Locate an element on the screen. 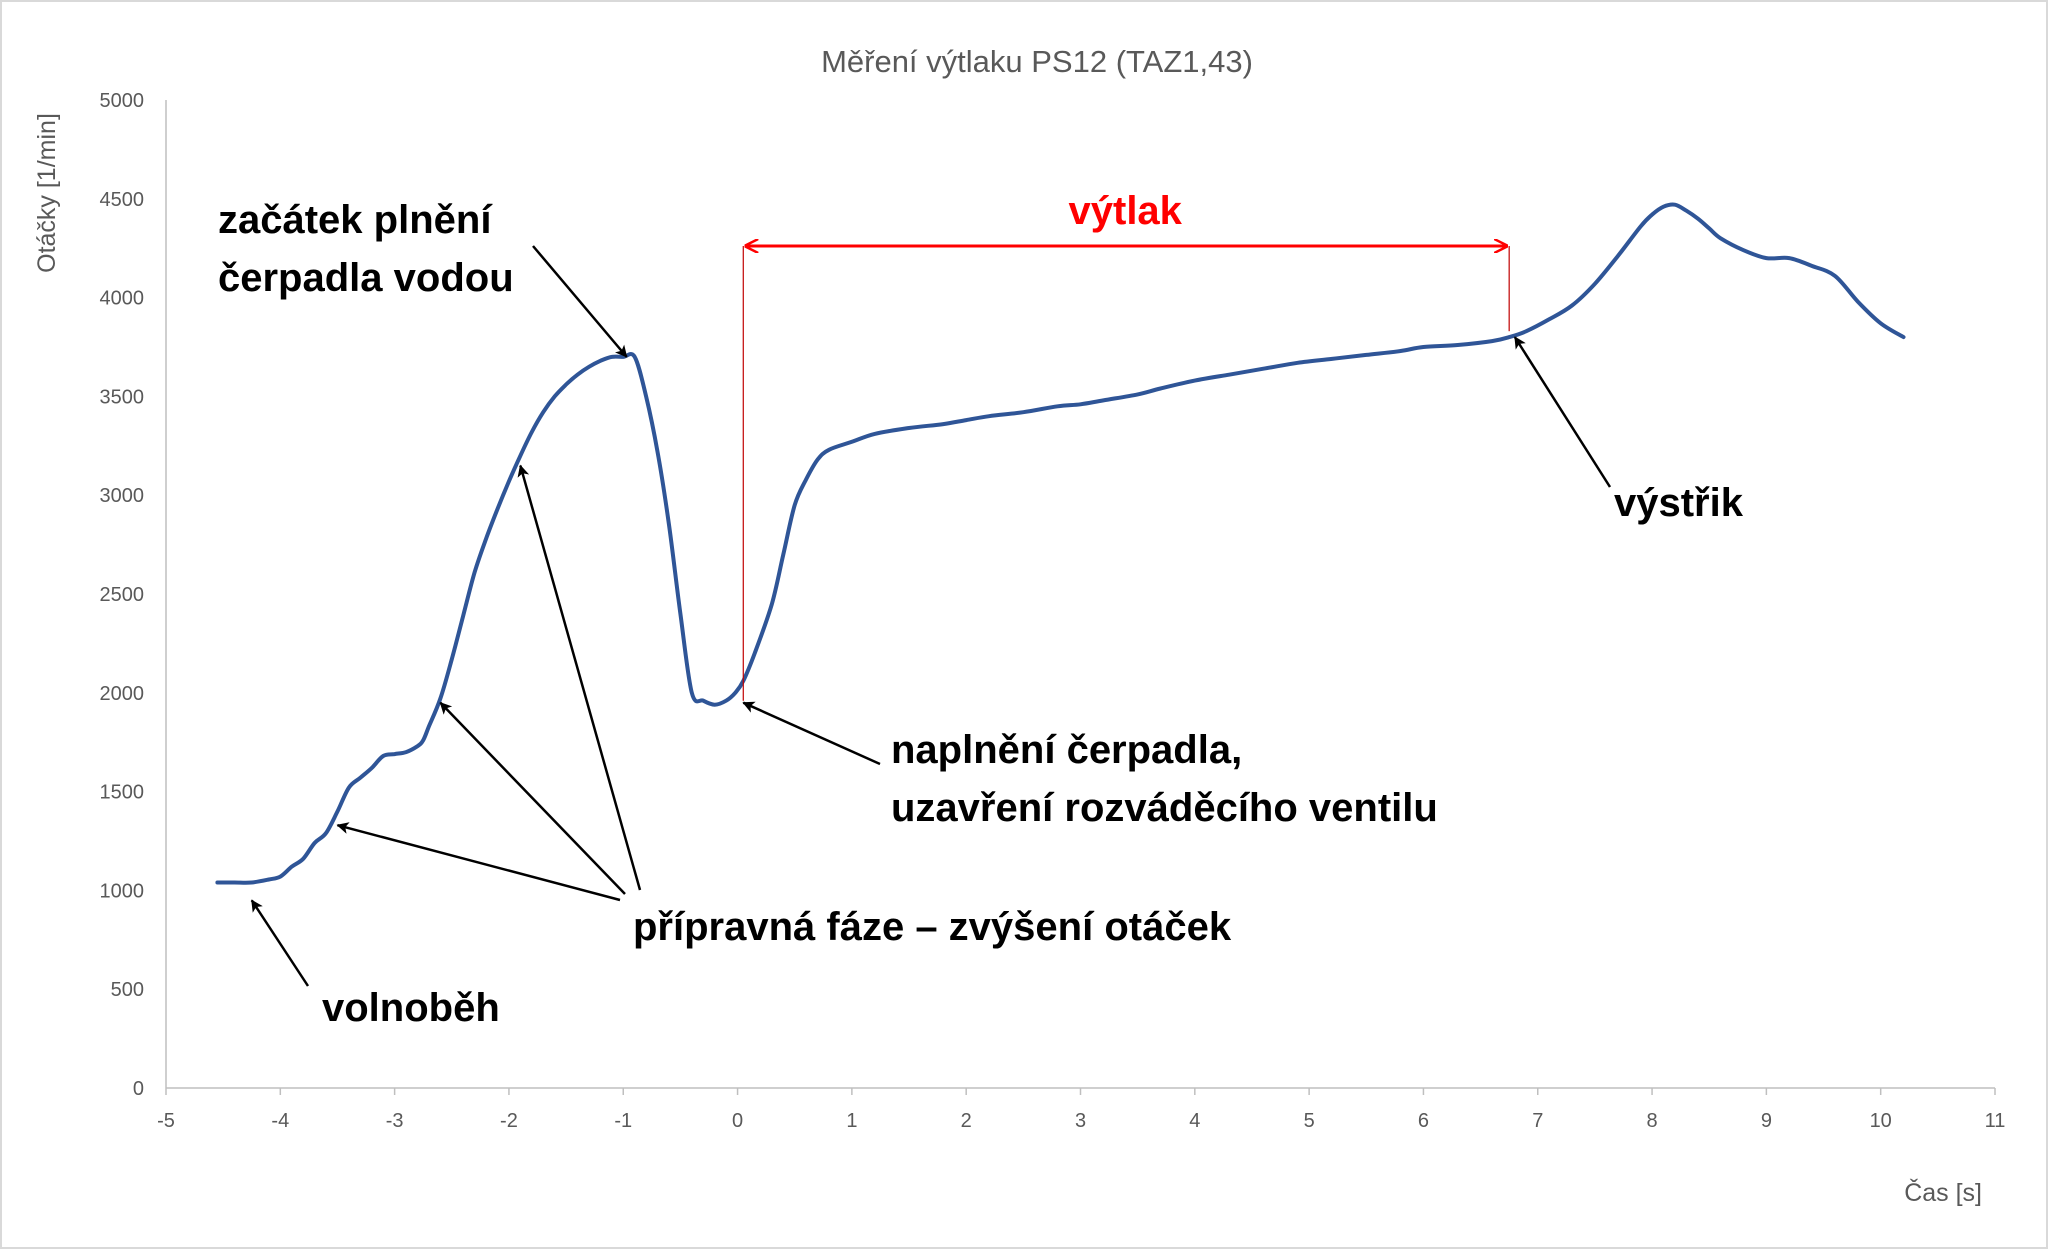 This screenshot has height=1254, width=2048. x-tick-labels: -5 -4 -3 -2 -1 0 1 2 3 4 5 6 7 8 9 10 11 is located at coordinates (1081, 1110).